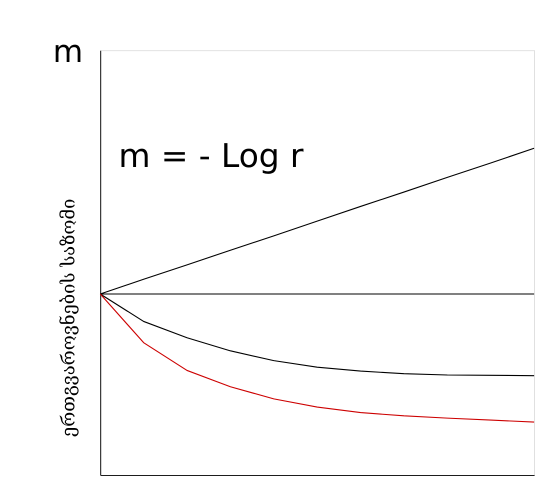 This screenshot has height=486, width=535. I want to click on annotation: m = - Log r, so click(211, 155).